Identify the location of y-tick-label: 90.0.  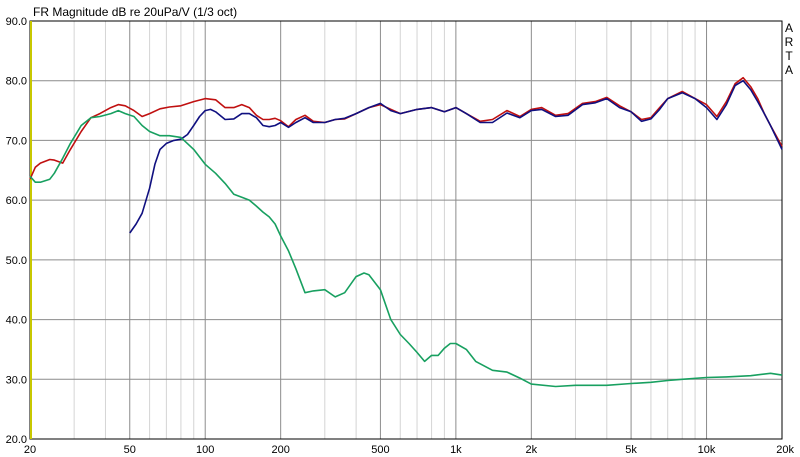
(16, 22).